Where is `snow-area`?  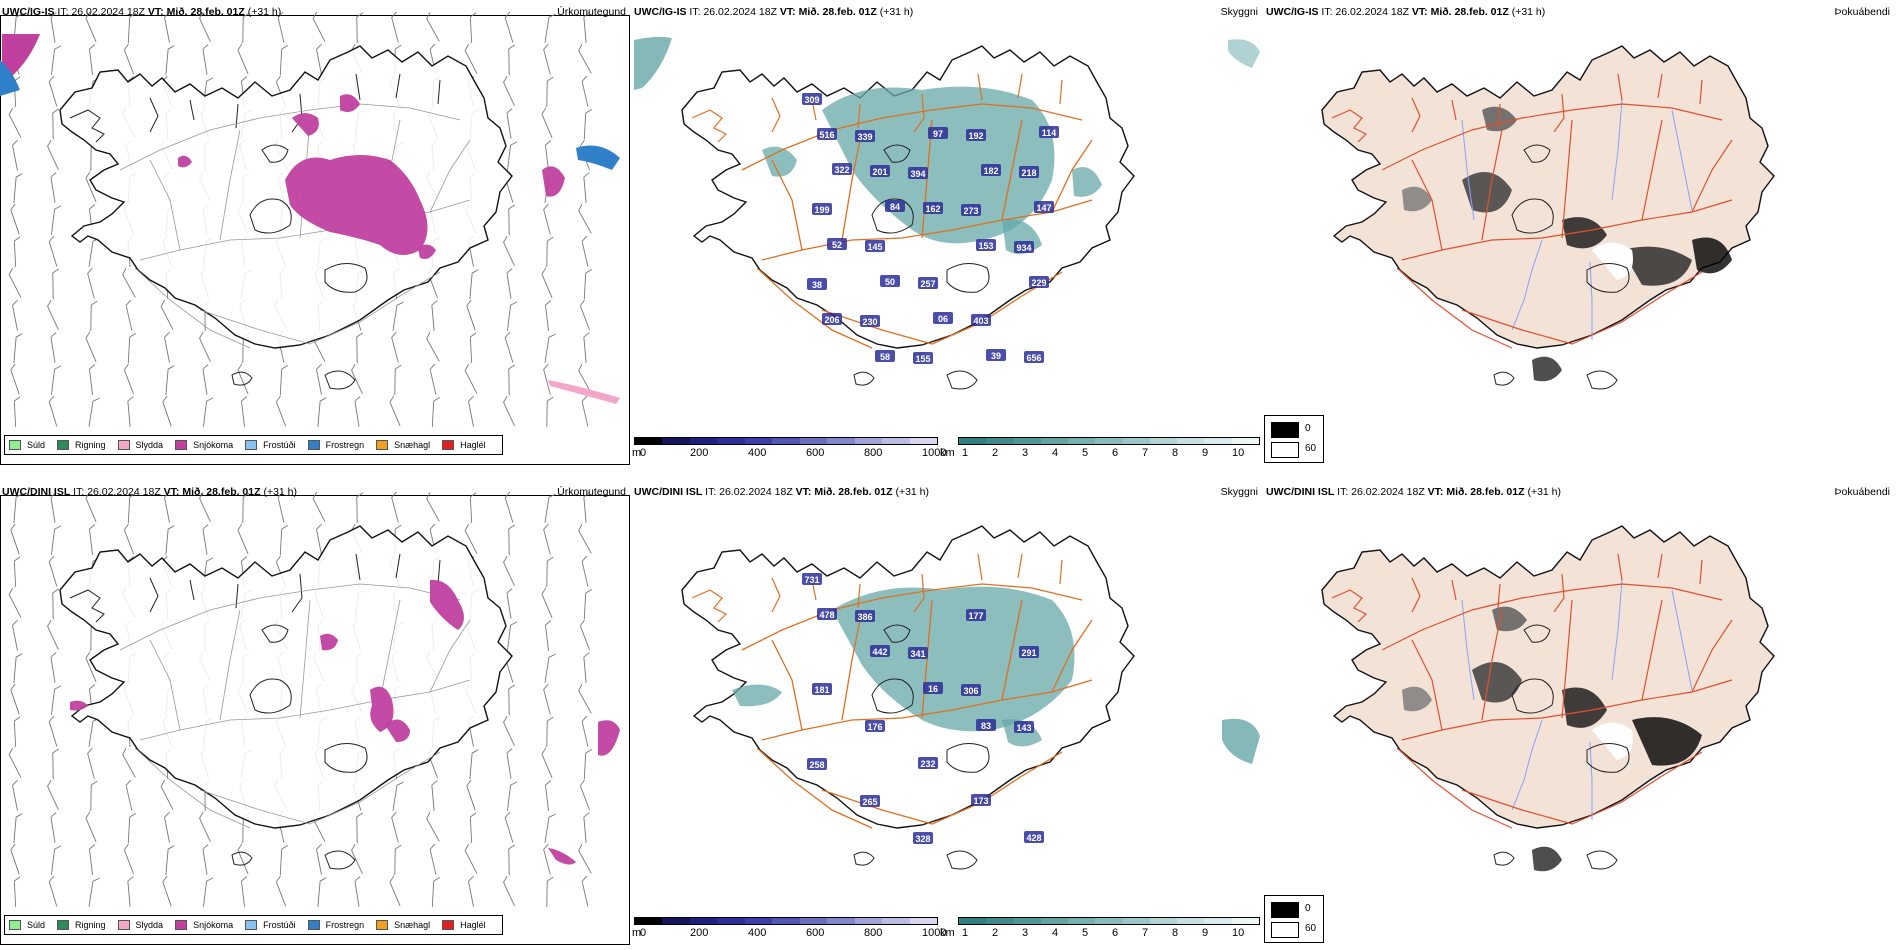 snow-area is located at coordinates (305, 124).